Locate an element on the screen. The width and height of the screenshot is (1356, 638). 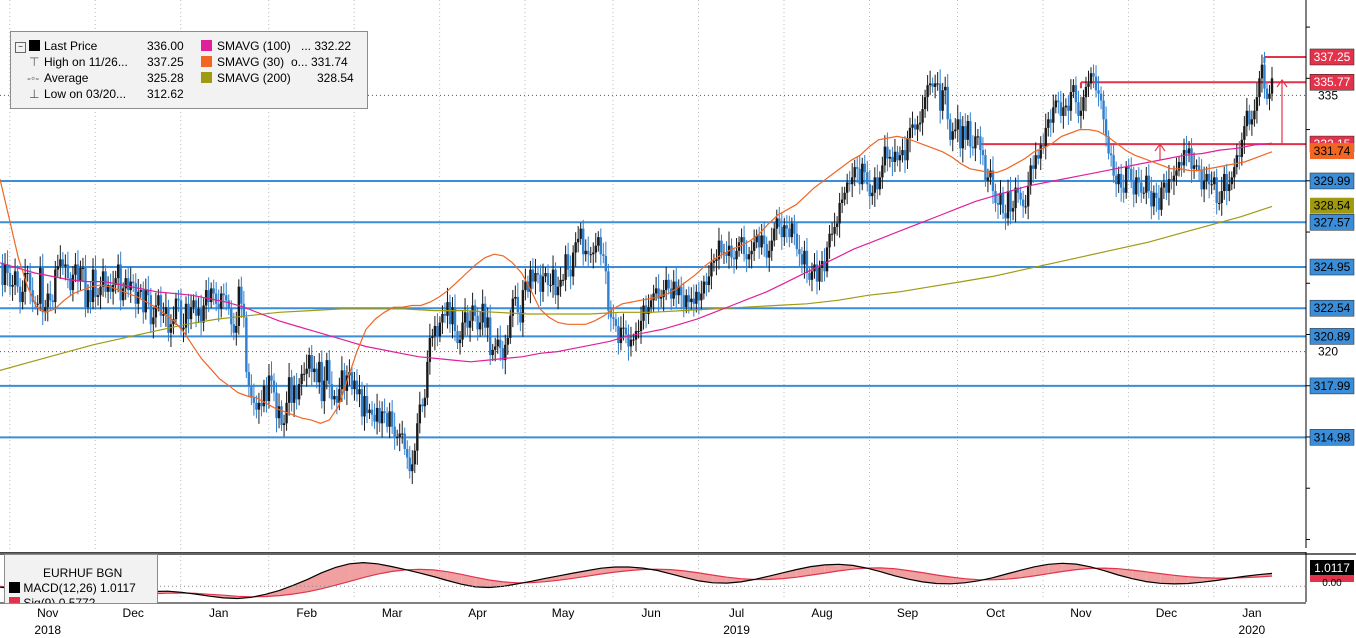
price-tag-bg is located at coordinates (1332, 336).